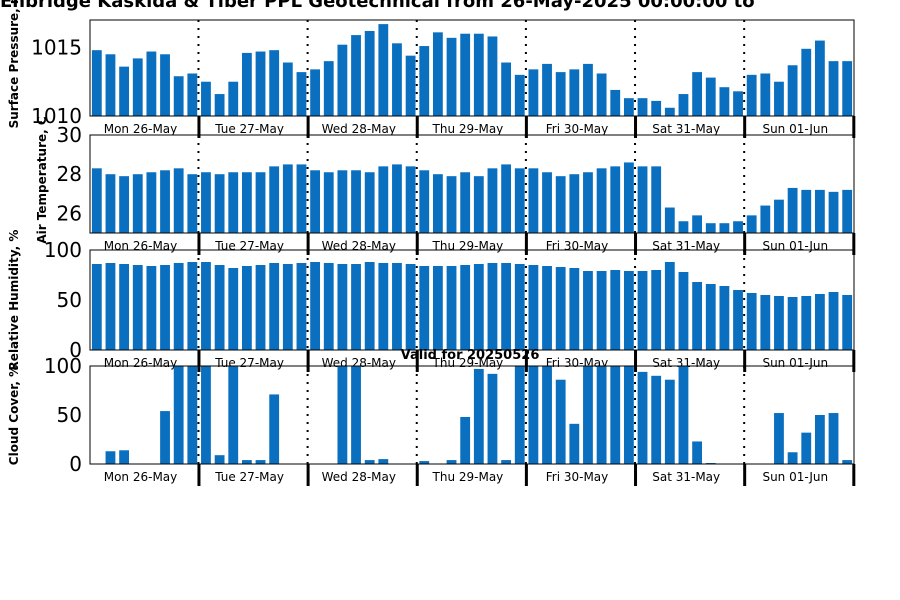 The height and width of the screenshot is (600, 900). Describe the element at coordinates (795, 129) in the screenshot. I see `day-label: Sun 01-Jun` at that location.